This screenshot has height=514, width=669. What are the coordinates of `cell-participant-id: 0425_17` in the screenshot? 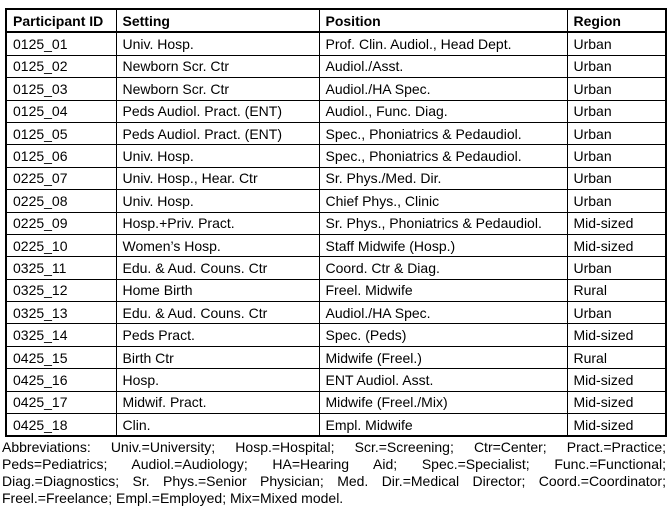 It's located at (61, 402).